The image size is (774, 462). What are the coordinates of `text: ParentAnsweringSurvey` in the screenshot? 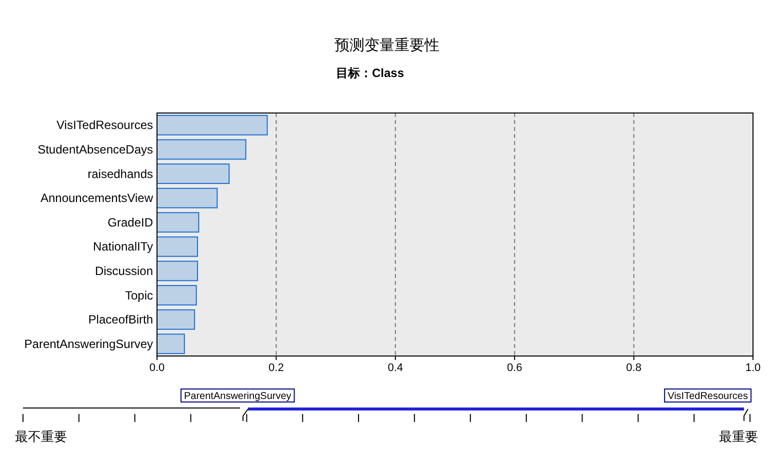 It's located at (238, 396).